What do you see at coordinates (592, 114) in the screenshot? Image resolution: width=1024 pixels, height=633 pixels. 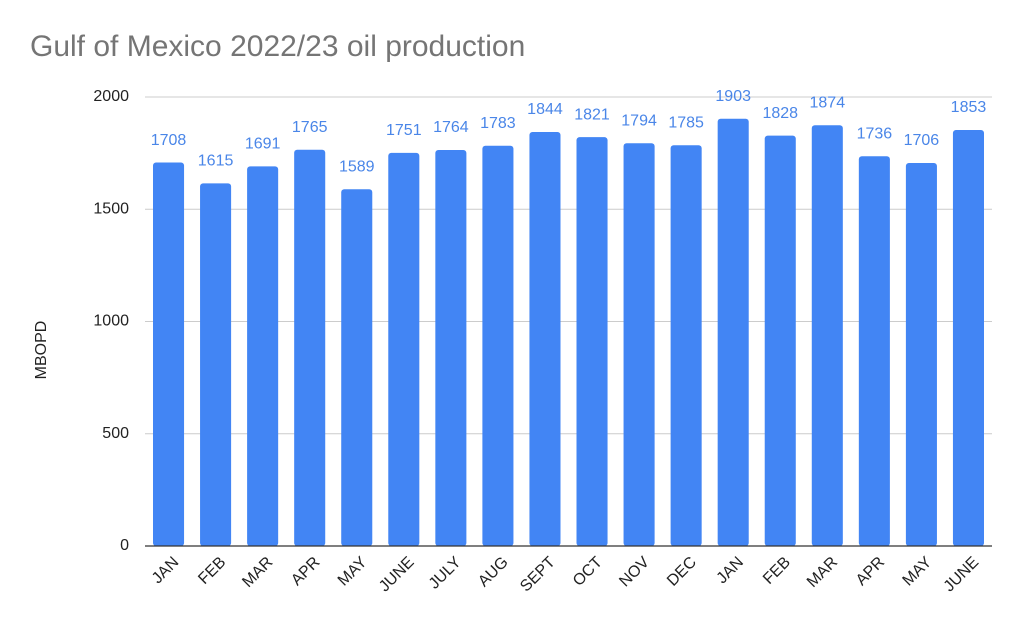 I see `data-label: 1821` at bounding box center [592, 114].